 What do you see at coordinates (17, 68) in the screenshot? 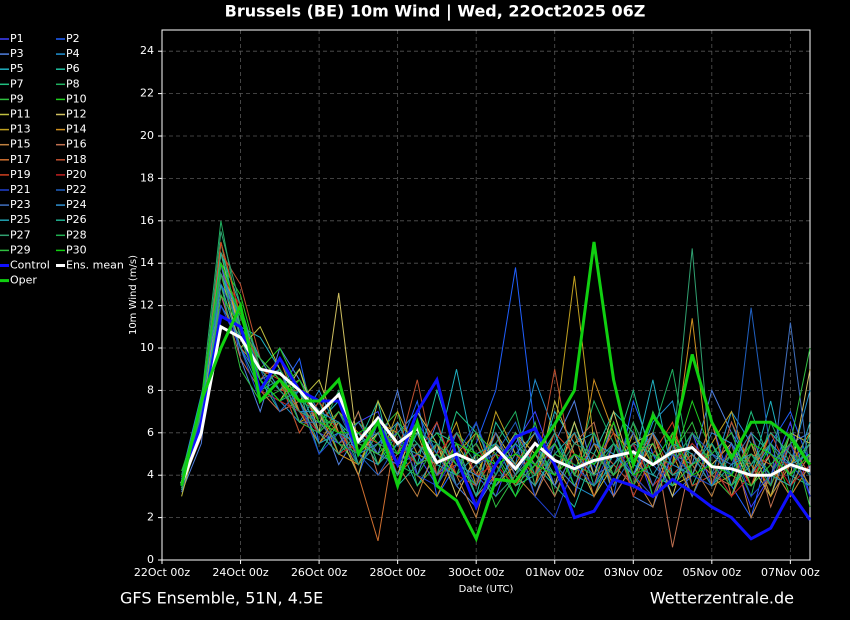
I see `legend-label: P5` at bounding box center [17, 68].